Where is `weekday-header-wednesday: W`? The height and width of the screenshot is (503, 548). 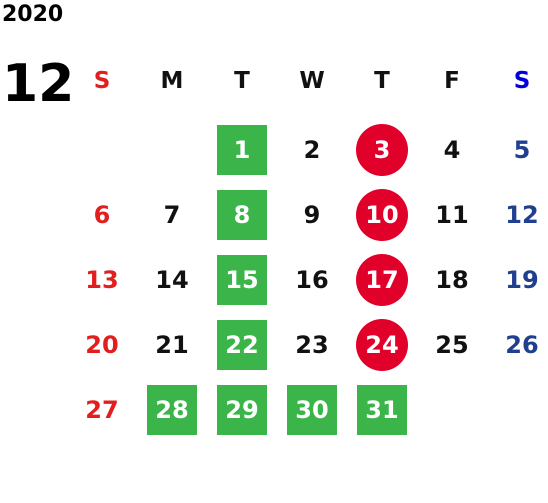 weekday-header-wednesday: W is located at coordinates (312, 81).